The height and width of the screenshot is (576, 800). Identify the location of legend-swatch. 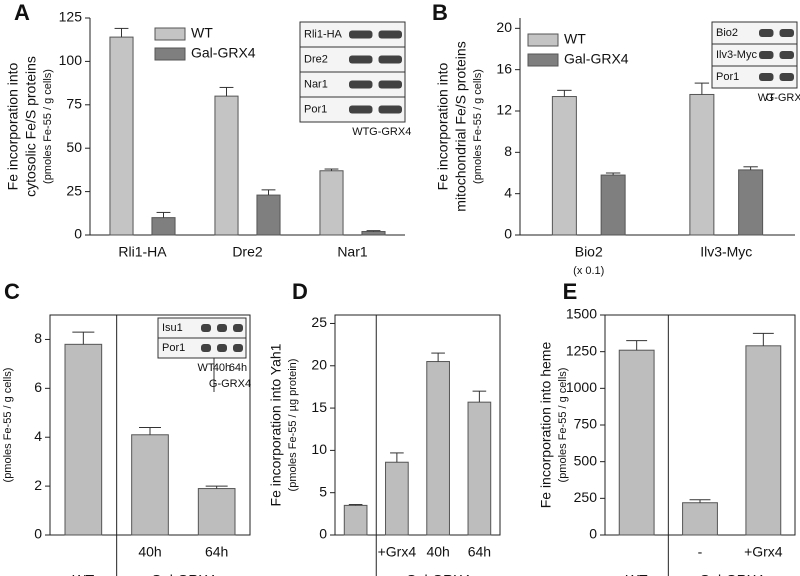
(170, 34).